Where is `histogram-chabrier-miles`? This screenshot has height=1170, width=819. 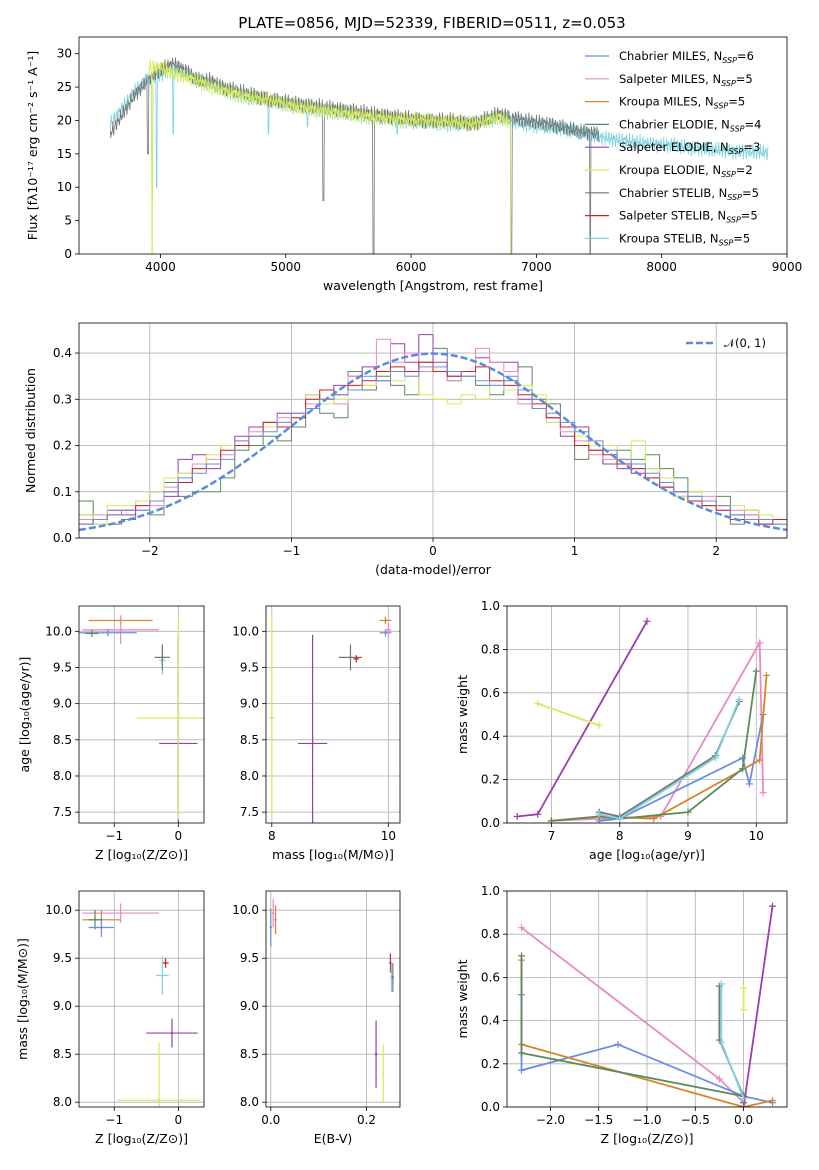 histogram-chabrier-miles is located at coordinates (433, 445).